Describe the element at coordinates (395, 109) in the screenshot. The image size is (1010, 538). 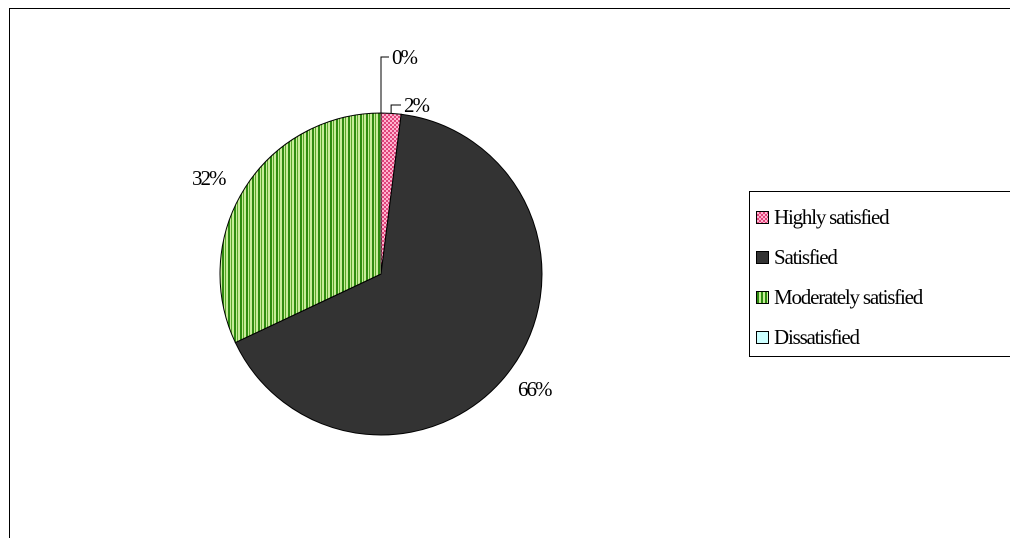
I see `leader-line-highly-satisfied` at that location.